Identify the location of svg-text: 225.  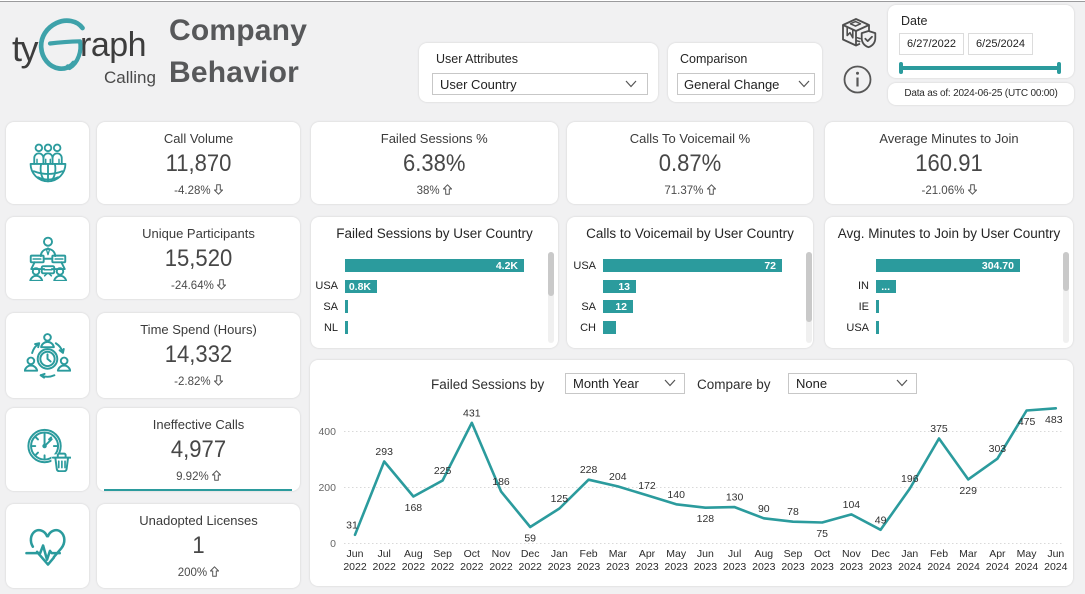
(443, 471).